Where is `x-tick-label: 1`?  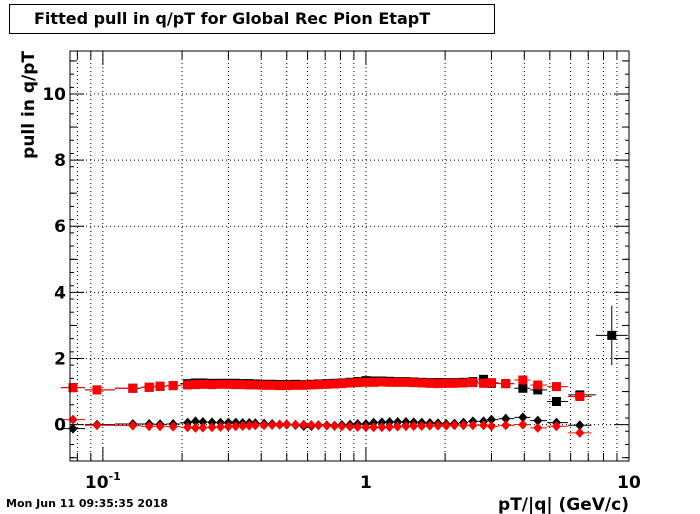 x-tick-label: 1 is located at coordinates (366, 483).